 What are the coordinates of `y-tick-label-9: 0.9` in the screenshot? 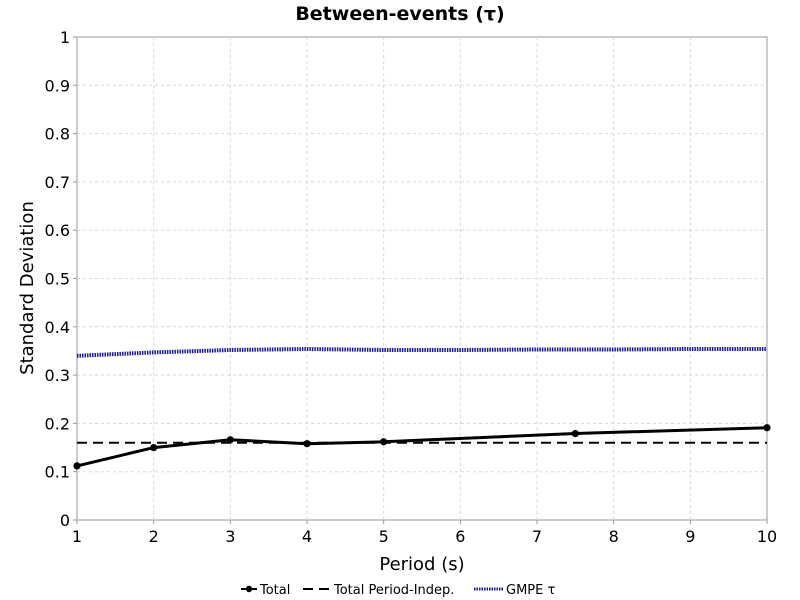 It's located at (57, 85).